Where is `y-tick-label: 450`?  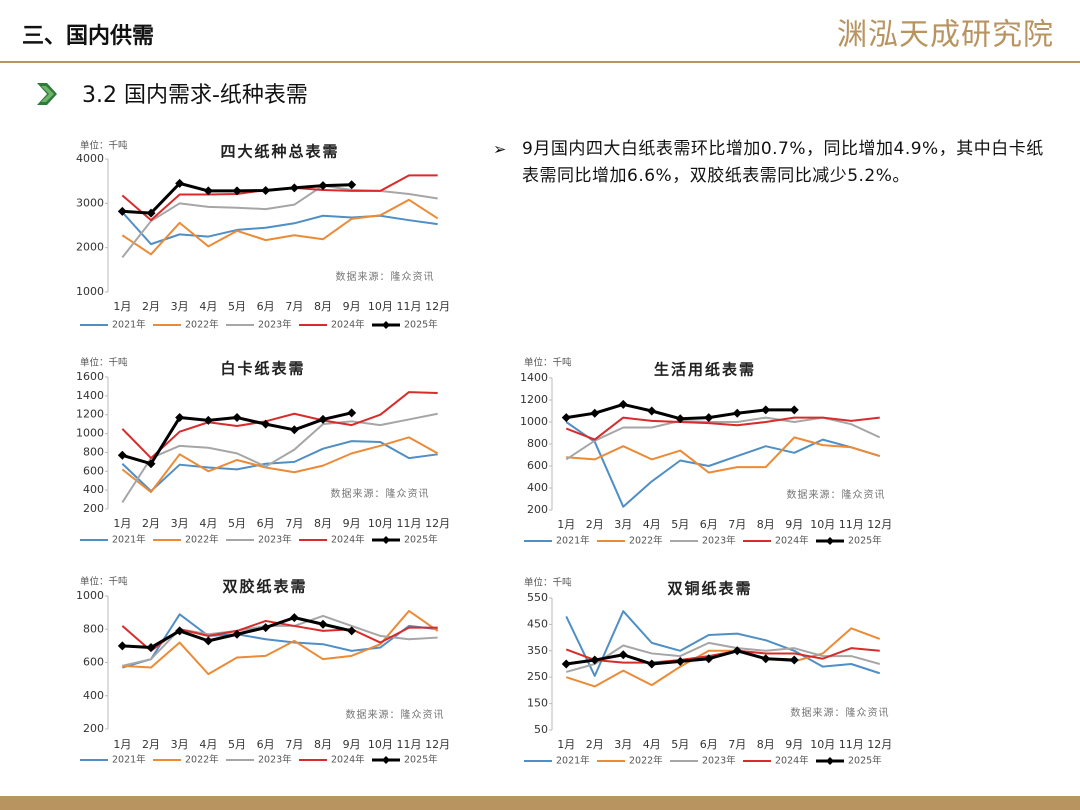
y-tick-label: 450 is located at coordinates (537, 623).